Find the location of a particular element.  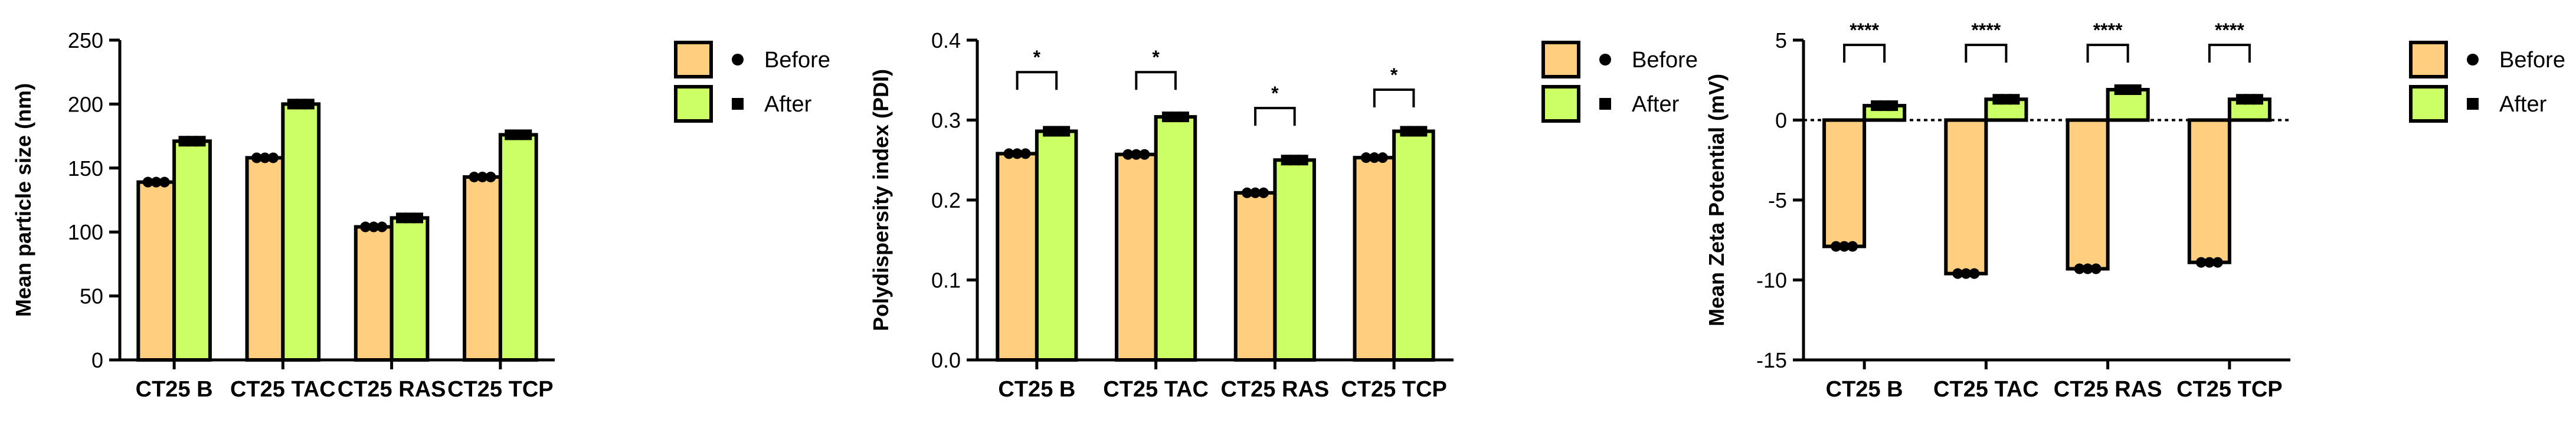

y-tick-label: 0 is located at coordinates (1781, 121).